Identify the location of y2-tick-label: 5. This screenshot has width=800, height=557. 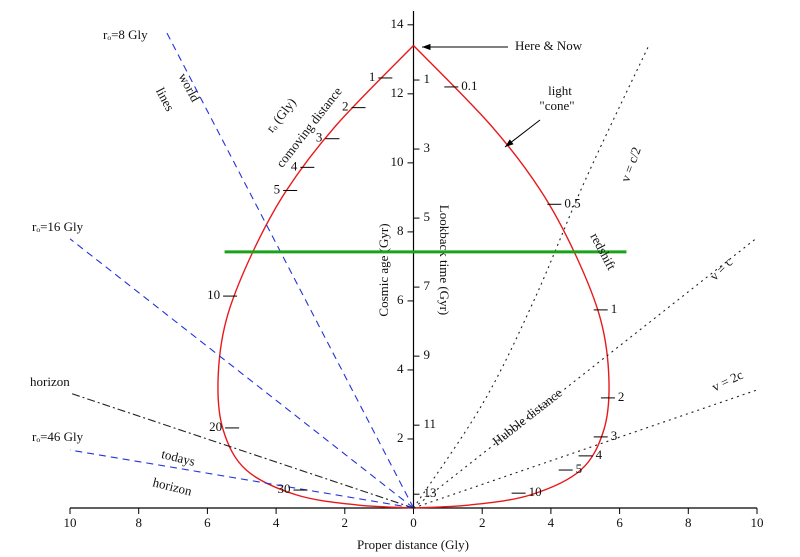
(427, 216).